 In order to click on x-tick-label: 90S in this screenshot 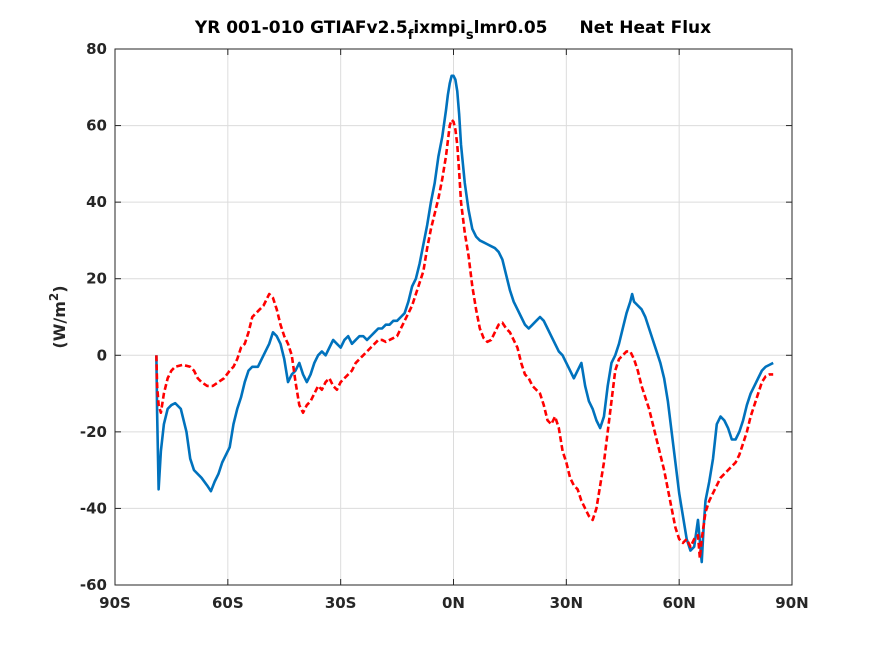, I will do `click(115, 603)`.